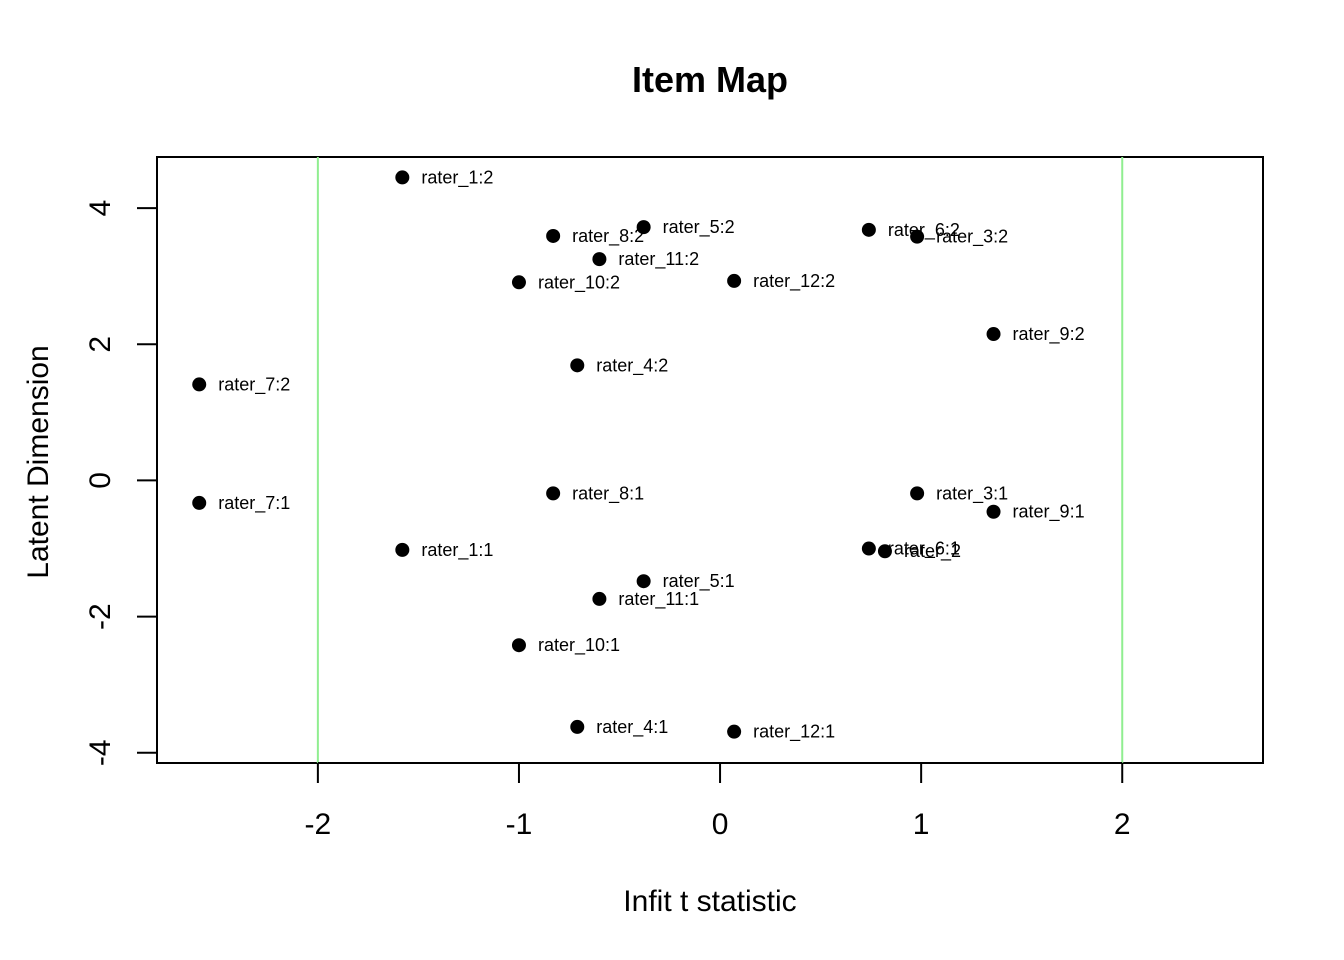  I want to click on chart-title: Item Map, so click(710, 79).